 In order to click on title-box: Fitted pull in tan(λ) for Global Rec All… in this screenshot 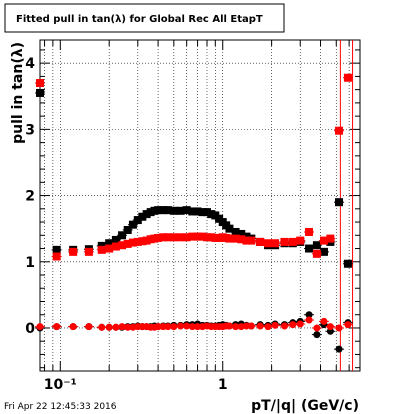, I will do `click(144, 18)`.